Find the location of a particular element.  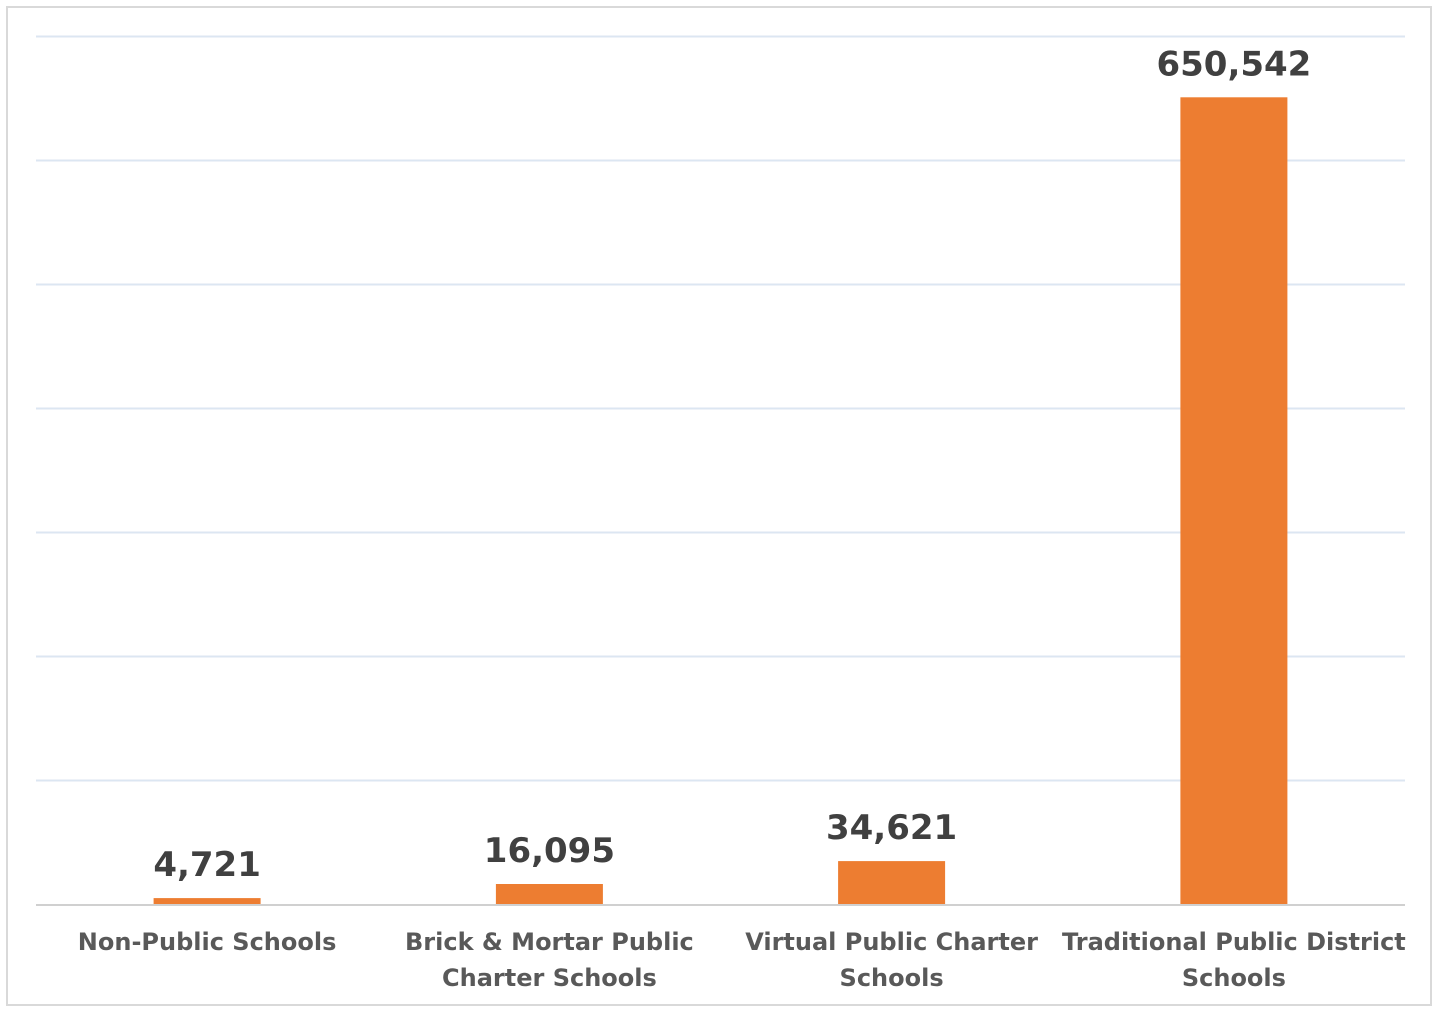

category-label: Brick & Mortar Public is located at coordinates (549, 942).